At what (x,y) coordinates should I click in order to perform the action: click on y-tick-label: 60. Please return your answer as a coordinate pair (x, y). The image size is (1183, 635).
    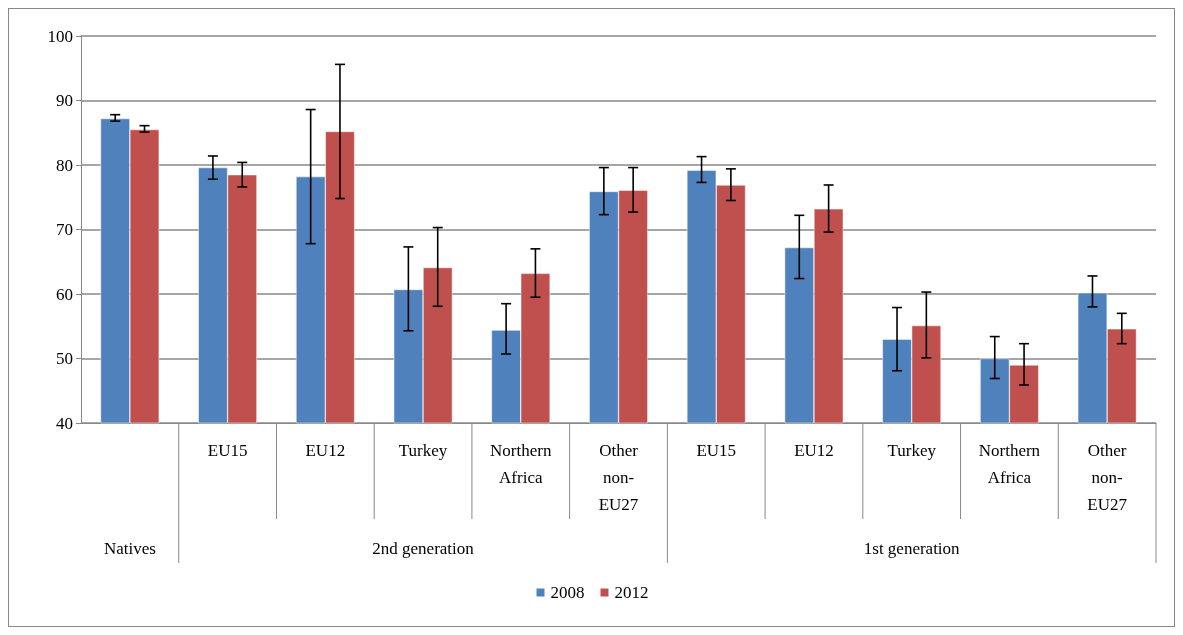
    Looking at the image, I should click on (64, 294).